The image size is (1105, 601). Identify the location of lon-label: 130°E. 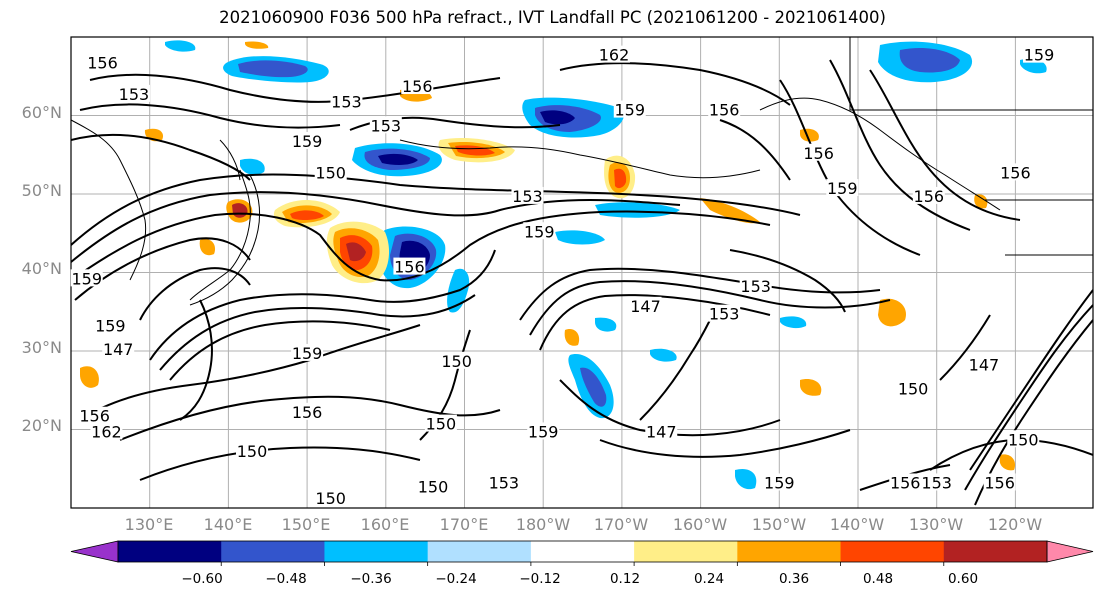
(149, 524).